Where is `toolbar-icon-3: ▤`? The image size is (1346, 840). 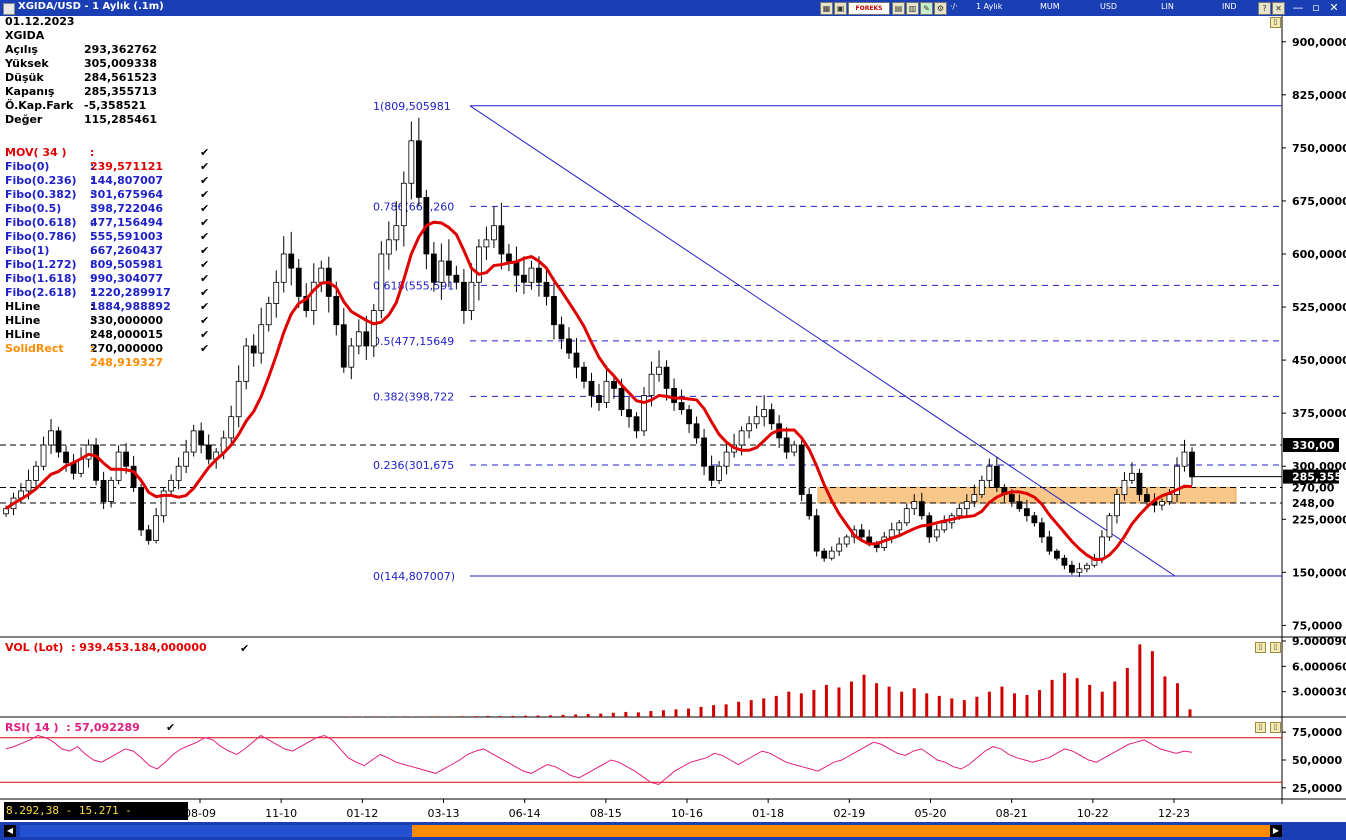 toolbar-icon-3: ▤ is located at coordinates (898, 8).